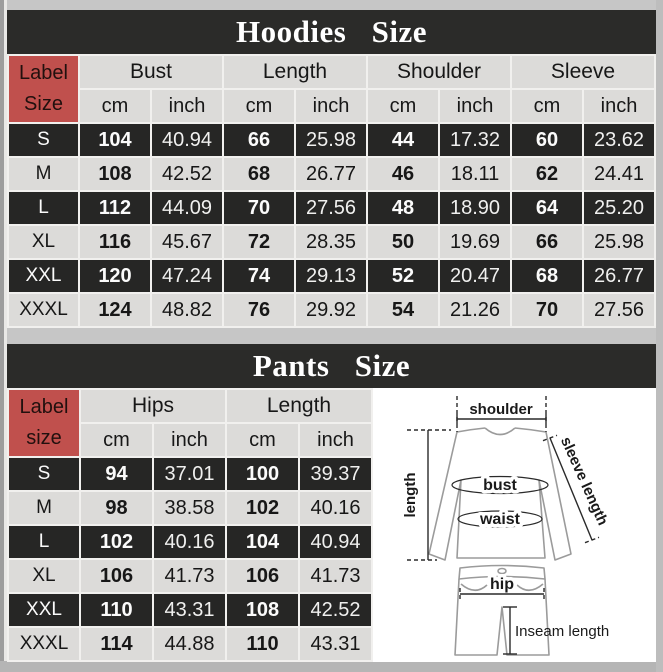  I want to click on pants-corner-cell: Label size, so click(44, 423).